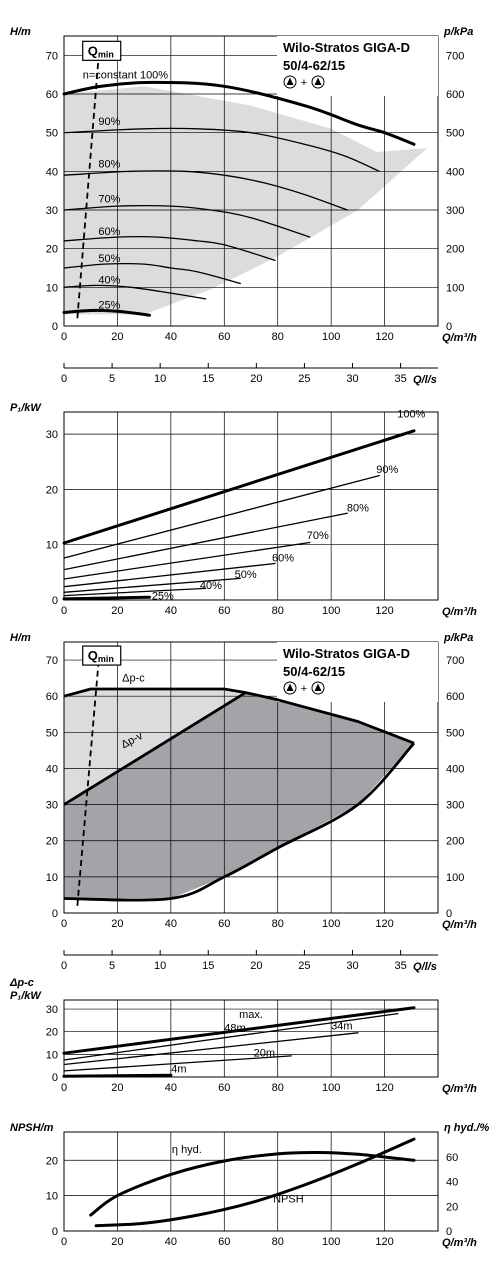  What do you see at coordinates (452, 1158) in the screenshot?
I see `y2-tick-label: 60` at bounding box center [452, 1158].